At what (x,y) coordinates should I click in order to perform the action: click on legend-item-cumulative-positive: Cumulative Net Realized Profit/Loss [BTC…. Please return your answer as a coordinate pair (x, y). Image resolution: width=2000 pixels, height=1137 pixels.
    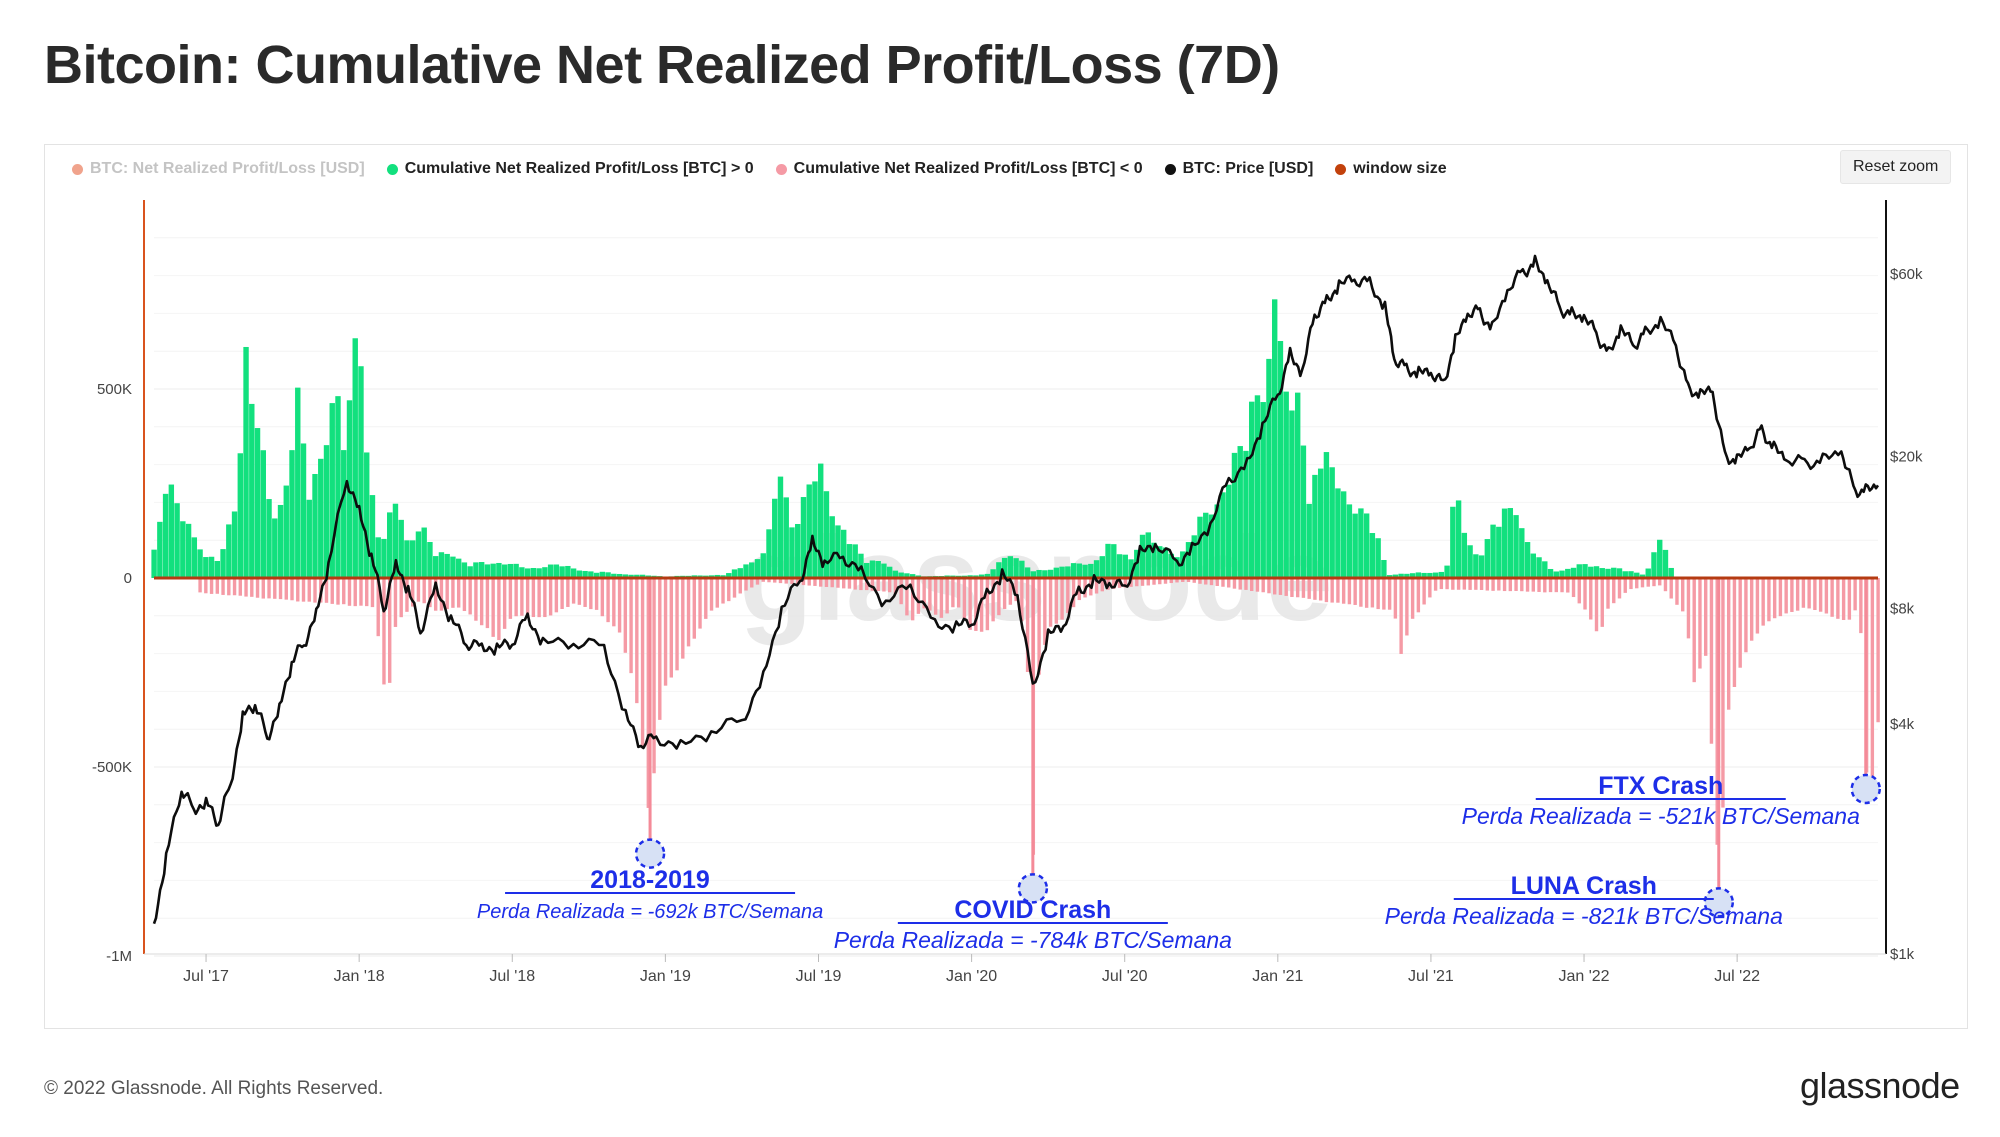
    Looking at the image, I should click on (570, 169).